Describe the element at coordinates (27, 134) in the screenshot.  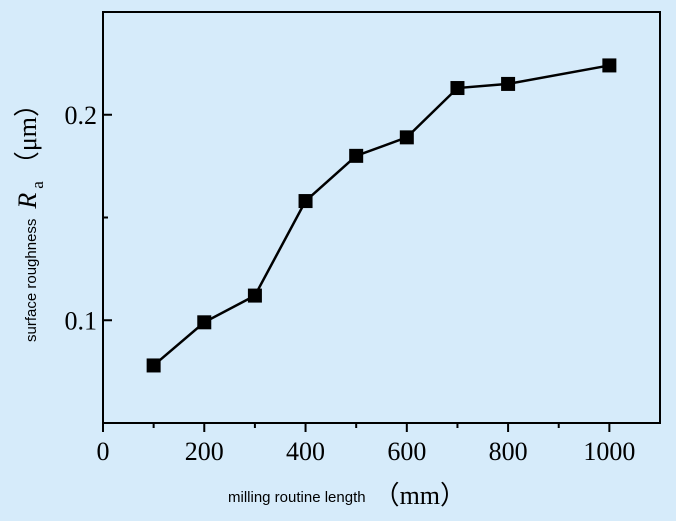
I see `y-axis-unit: （μm）` at that location.